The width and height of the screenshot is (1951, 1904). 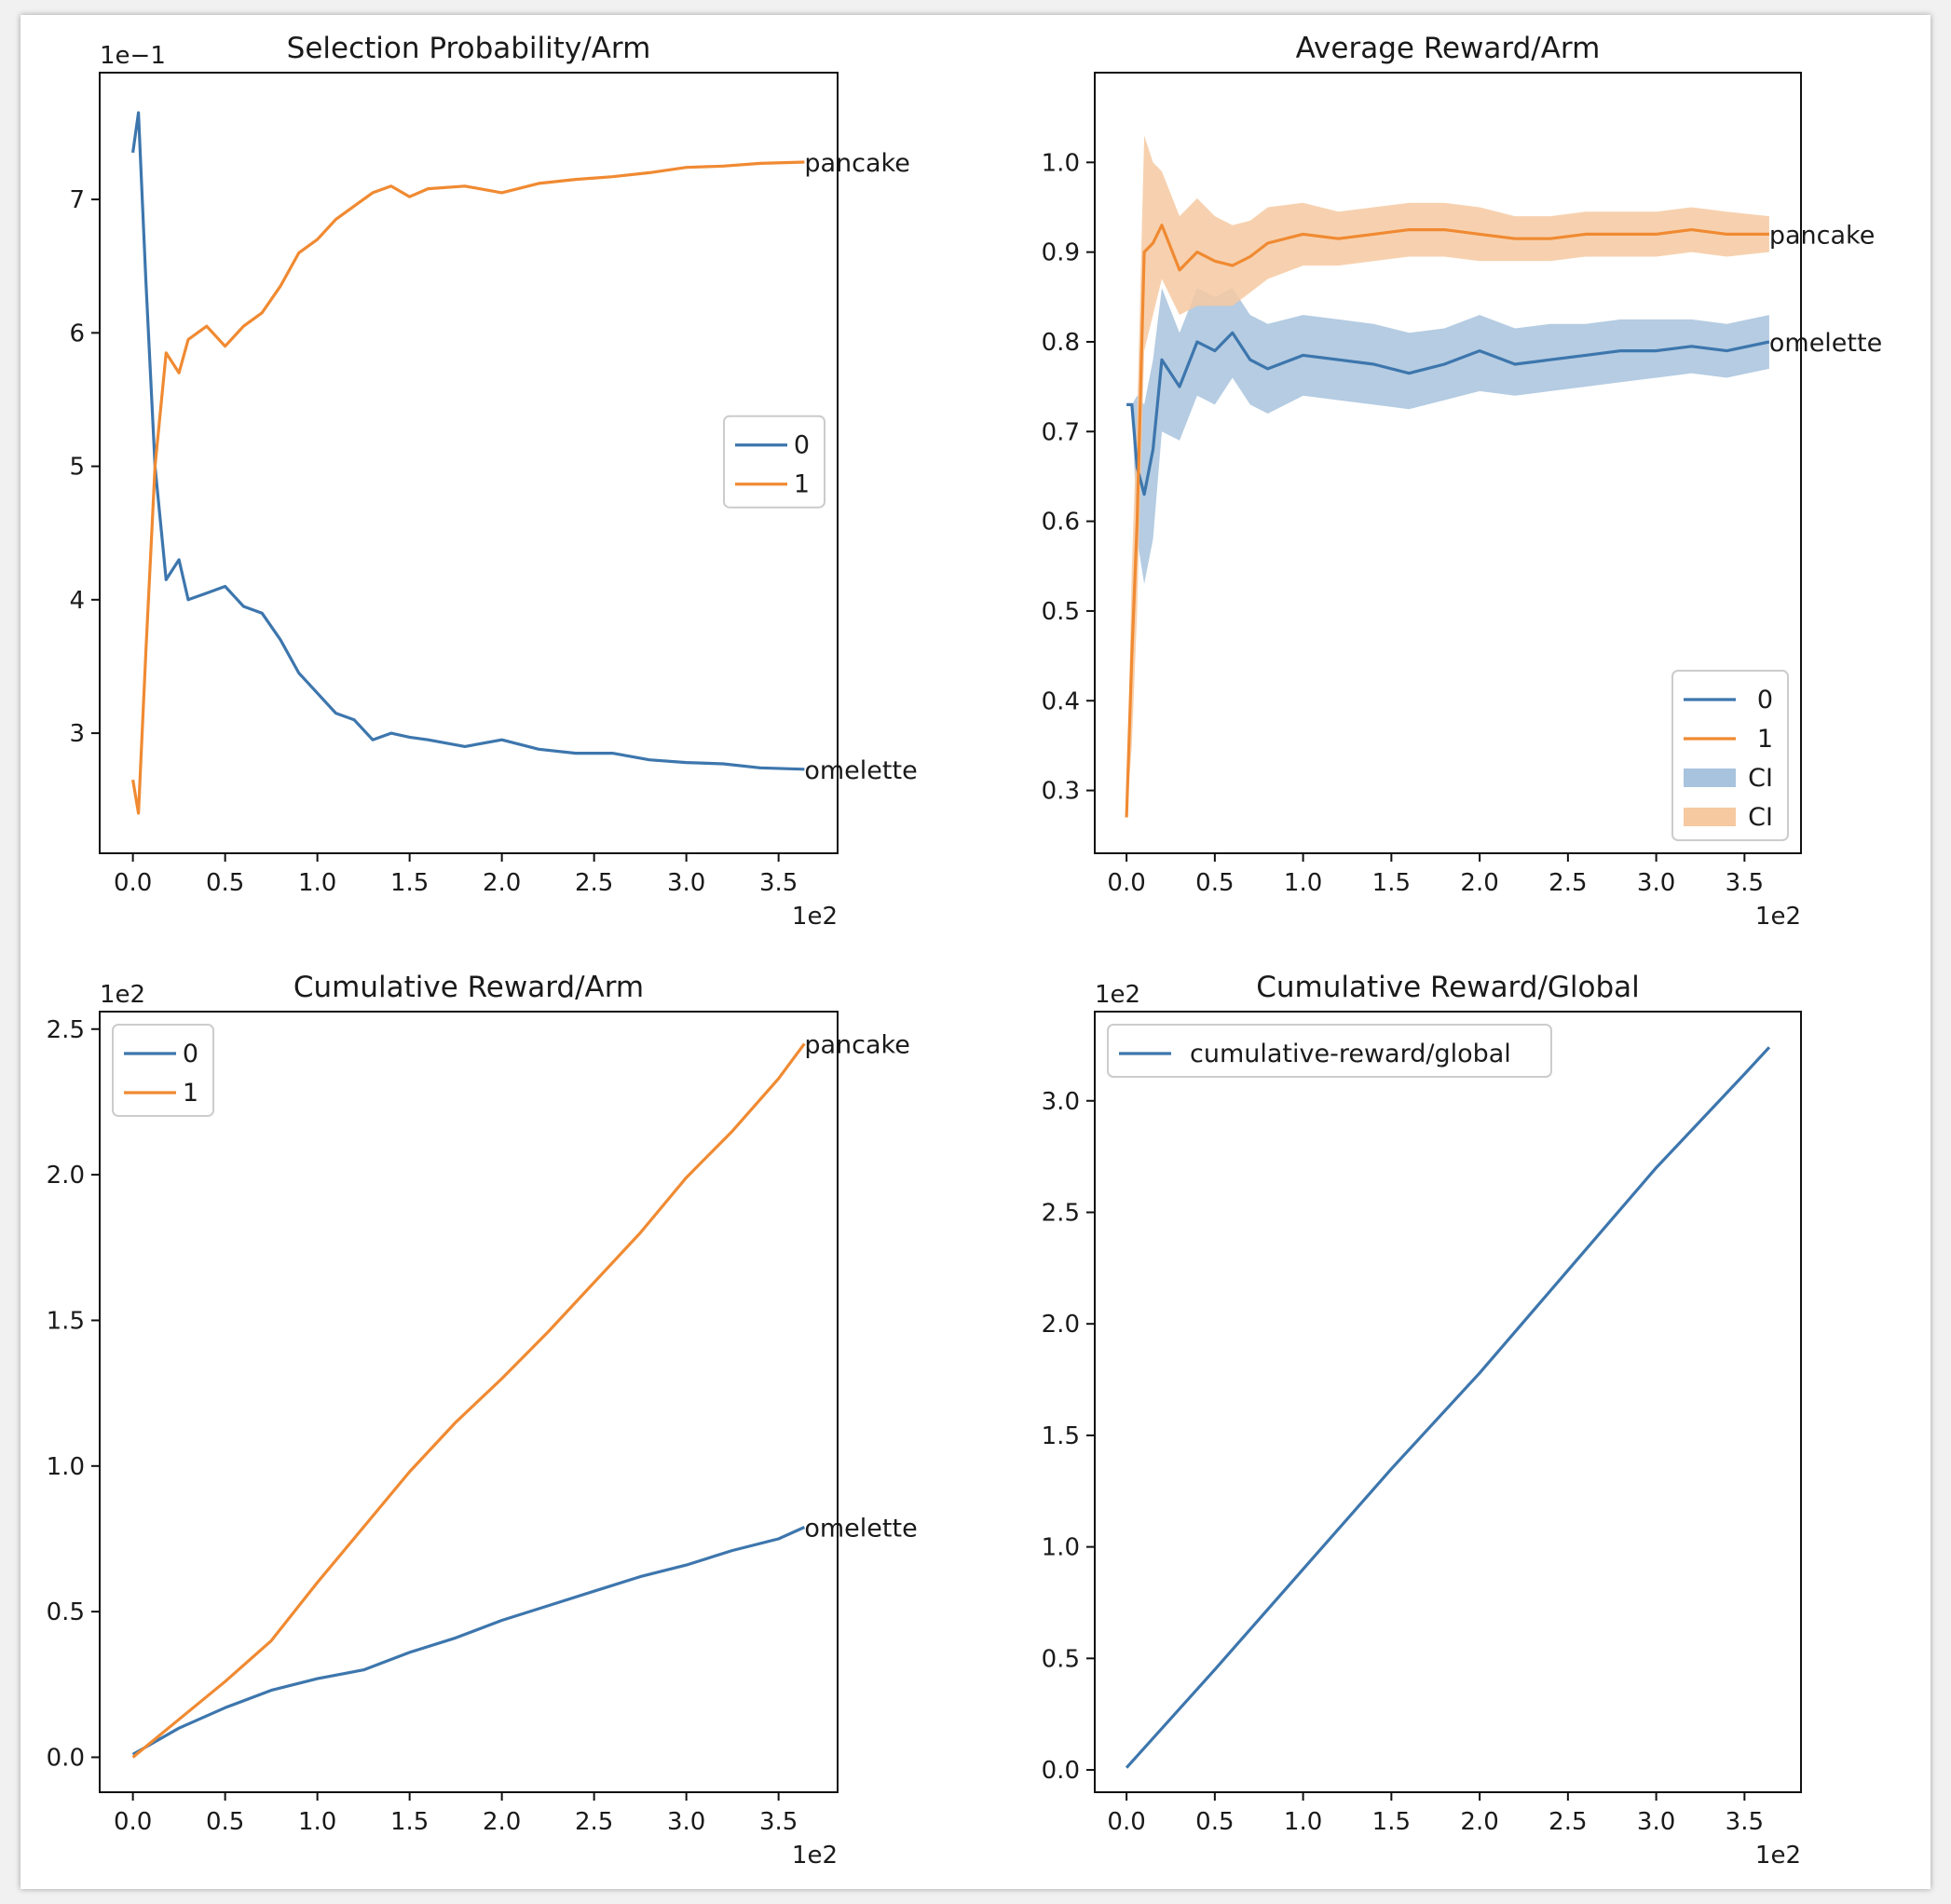 I want to click on y-tick-label: 0.7, so click(x=1061, y=432).